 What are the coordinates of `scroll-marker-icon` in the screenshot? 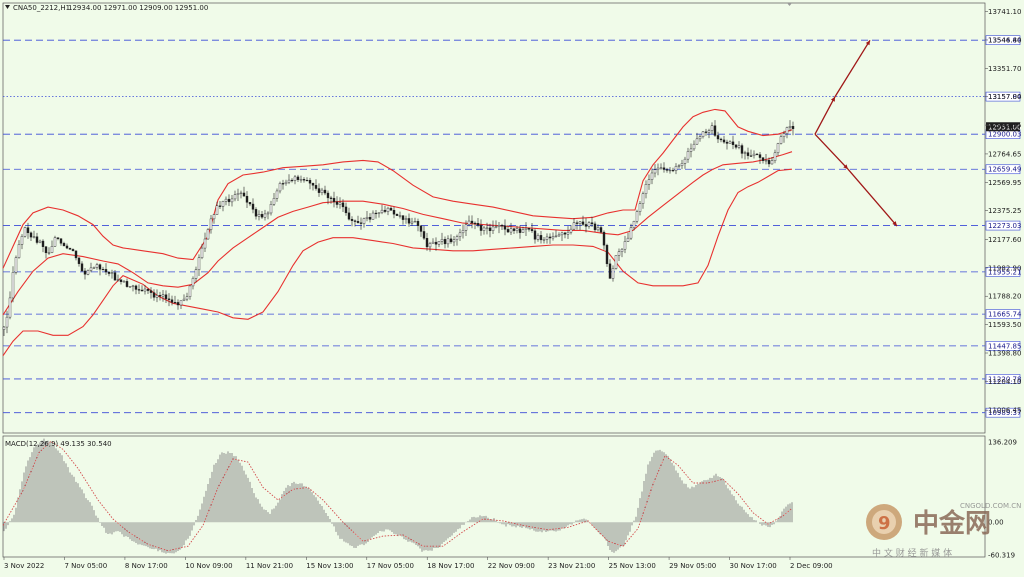 It's located at (789, 4).